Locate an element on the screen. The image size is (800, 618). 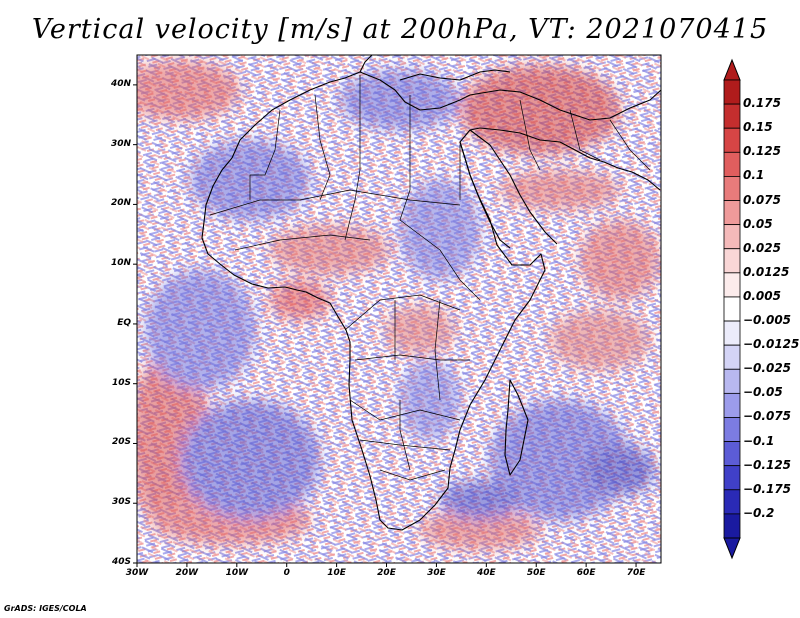
colorbar-label: 0.175 is located at coordinates (762, 103).